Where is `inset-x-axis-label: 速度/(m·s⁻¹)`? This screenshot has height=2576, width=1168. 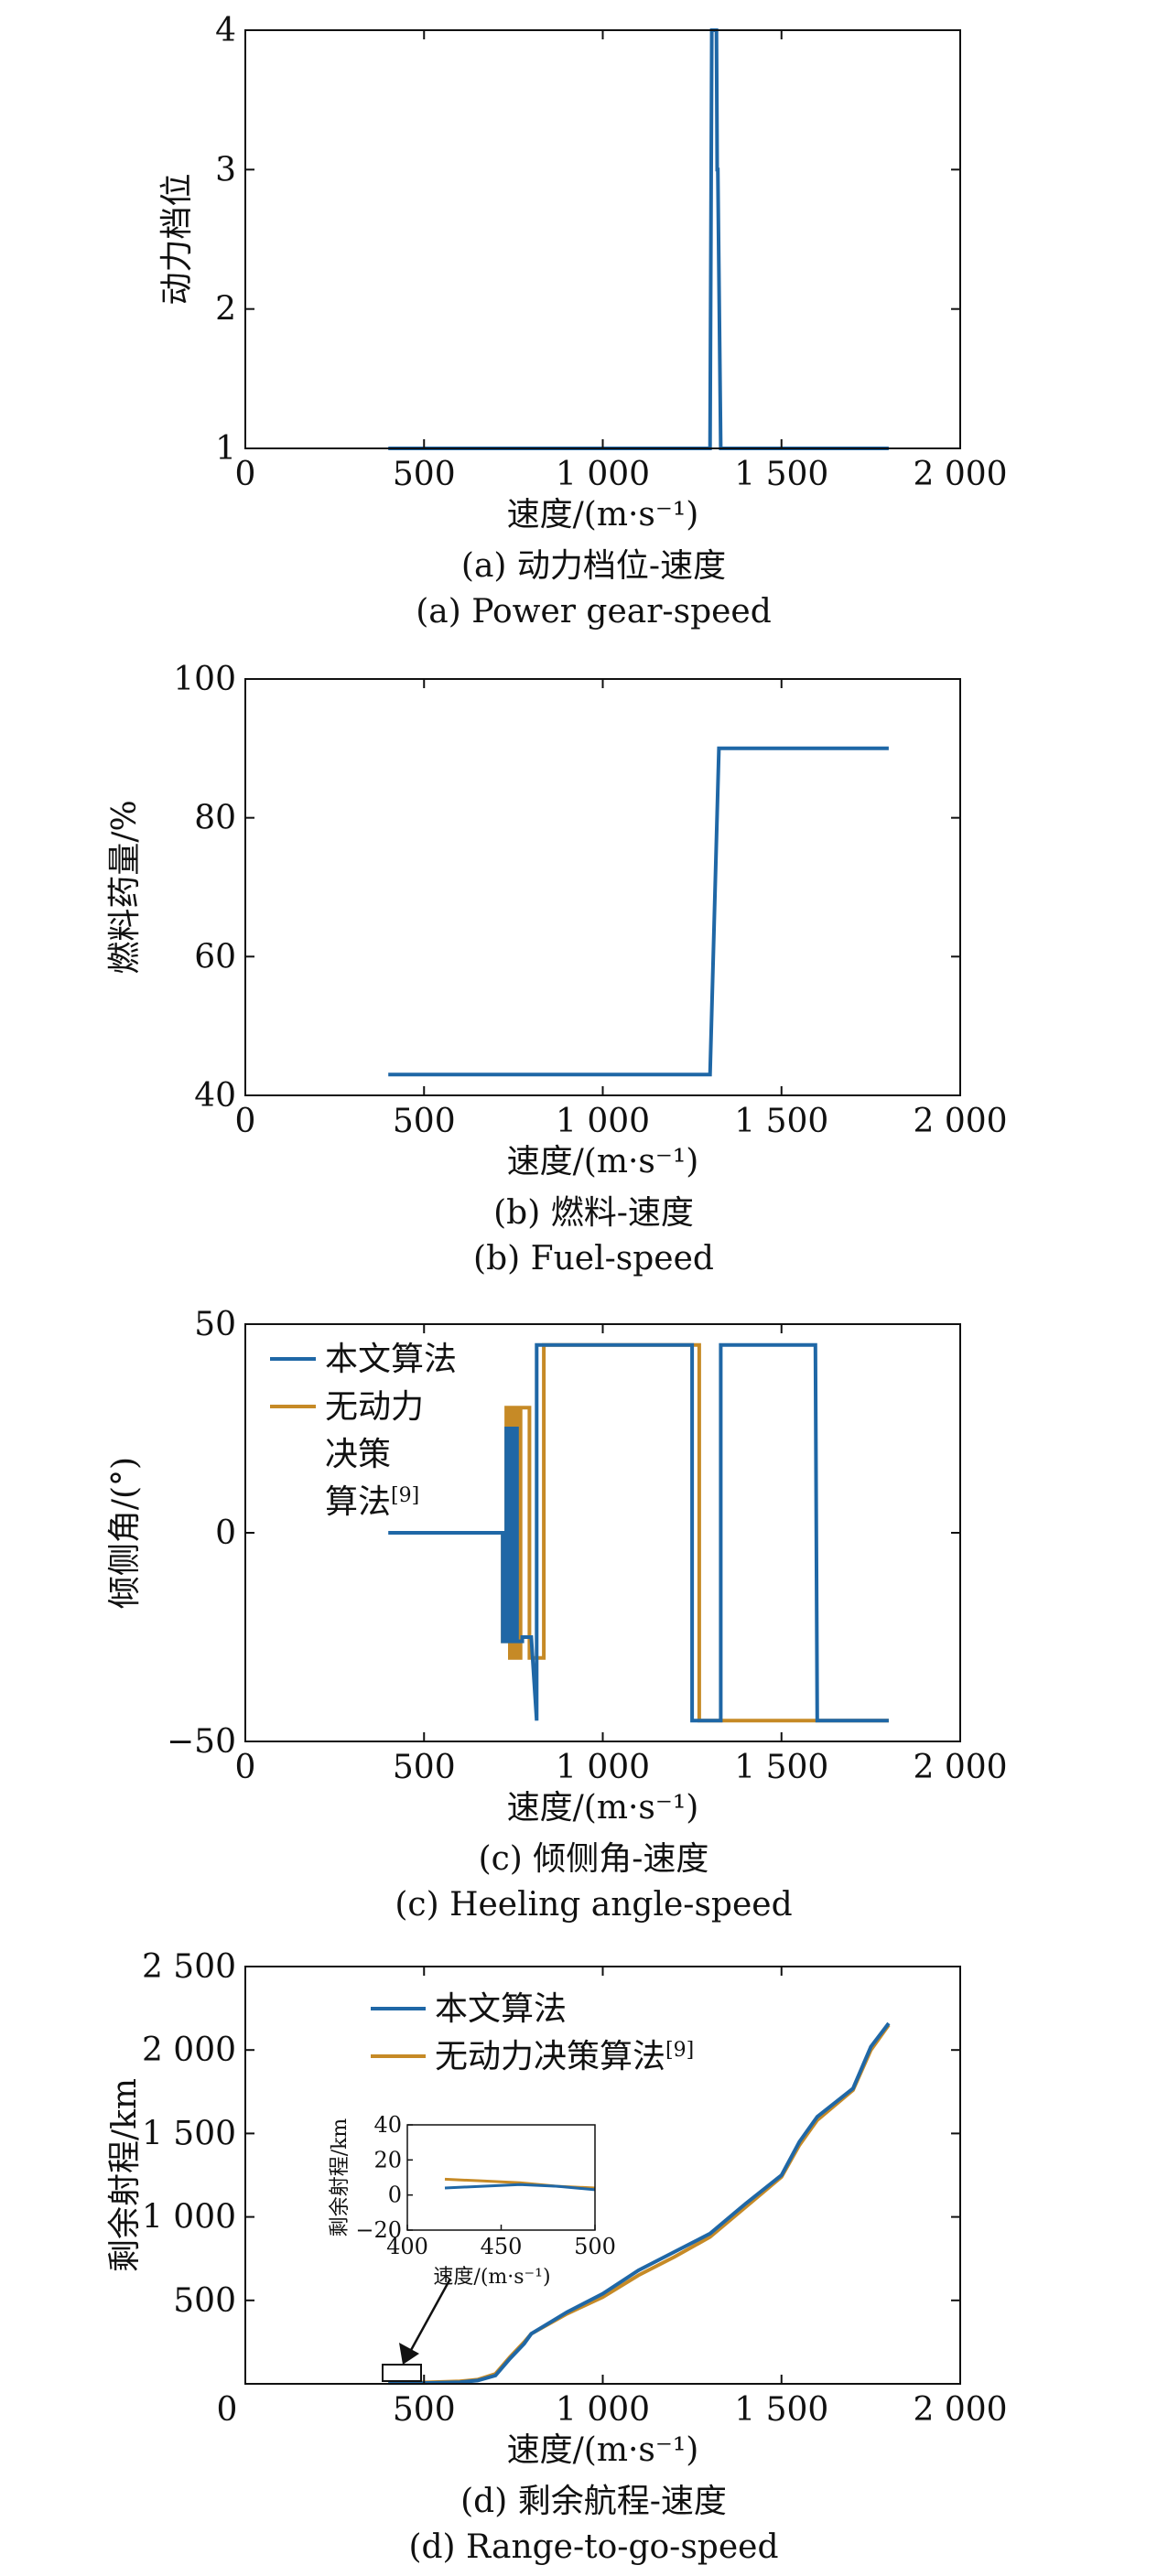 inset-x-axis-label: 速度/(m·s⁻¹) is located at coordinates (491, 2277).